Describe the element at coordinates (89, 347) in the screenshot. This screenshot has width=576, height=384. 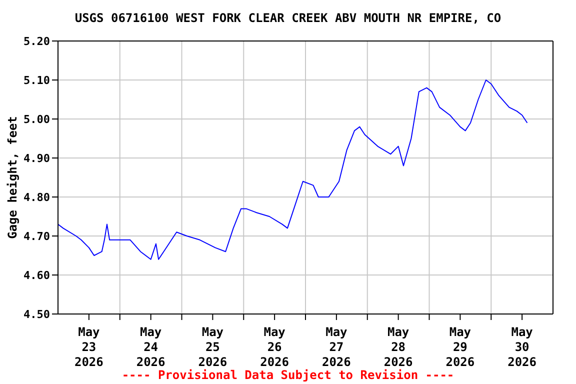
I see `x-tick-label: May 23 2026` at that location.